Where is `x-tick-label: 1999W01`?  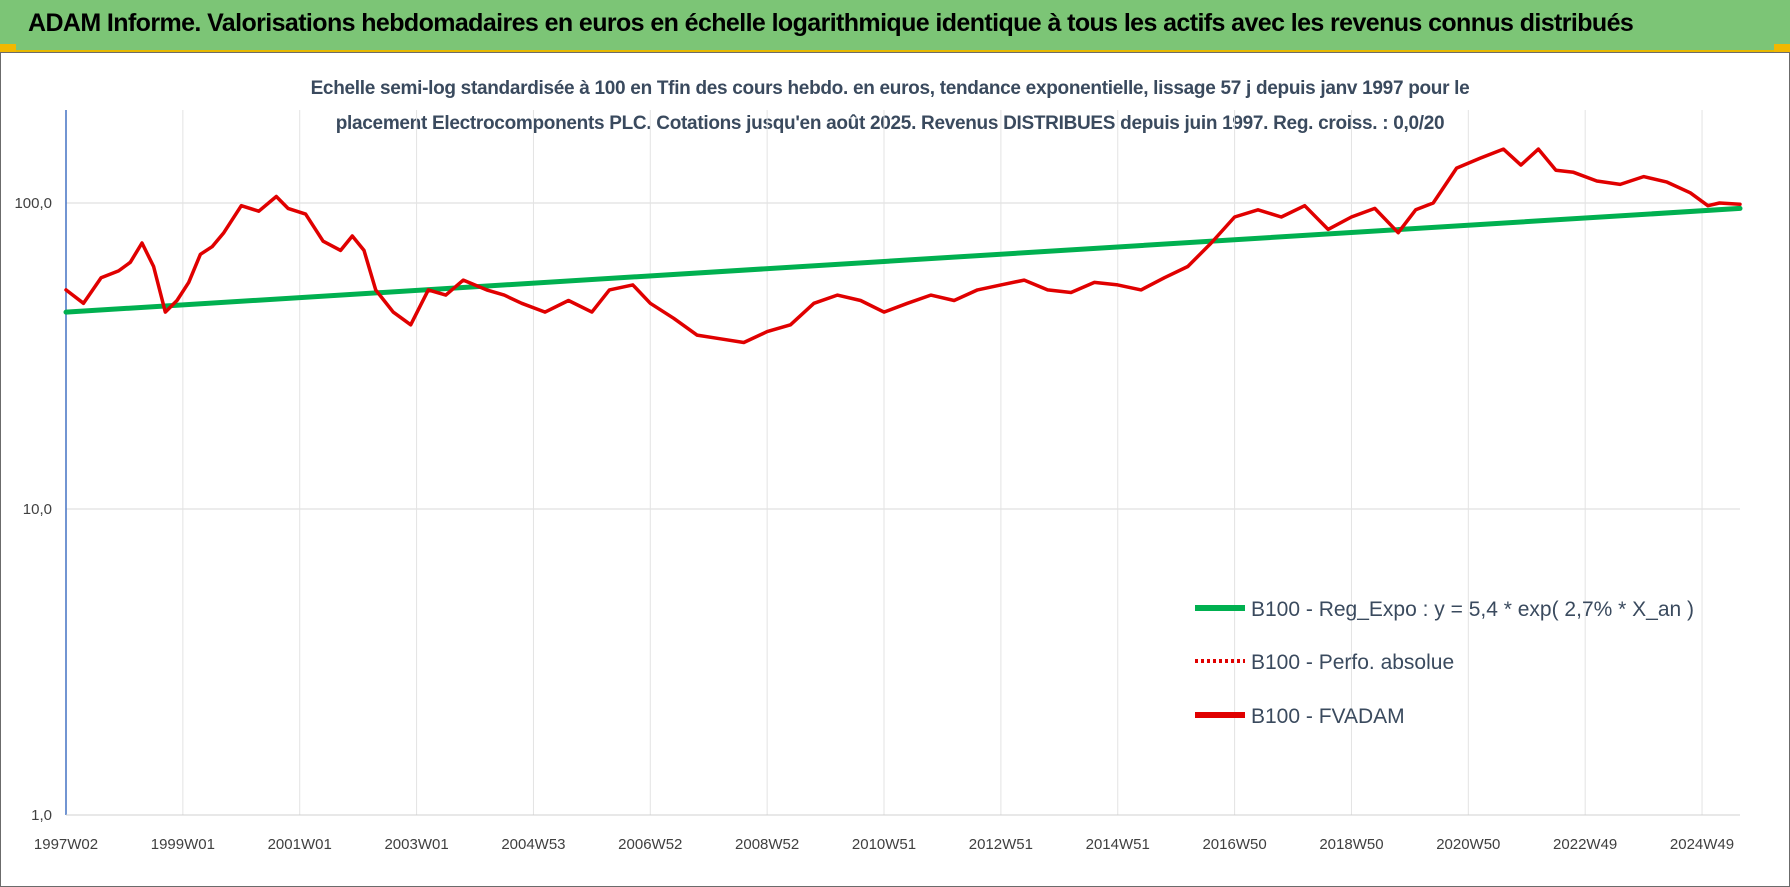
x-tick-label: 1999W01 is located at coordinates (183, 844).